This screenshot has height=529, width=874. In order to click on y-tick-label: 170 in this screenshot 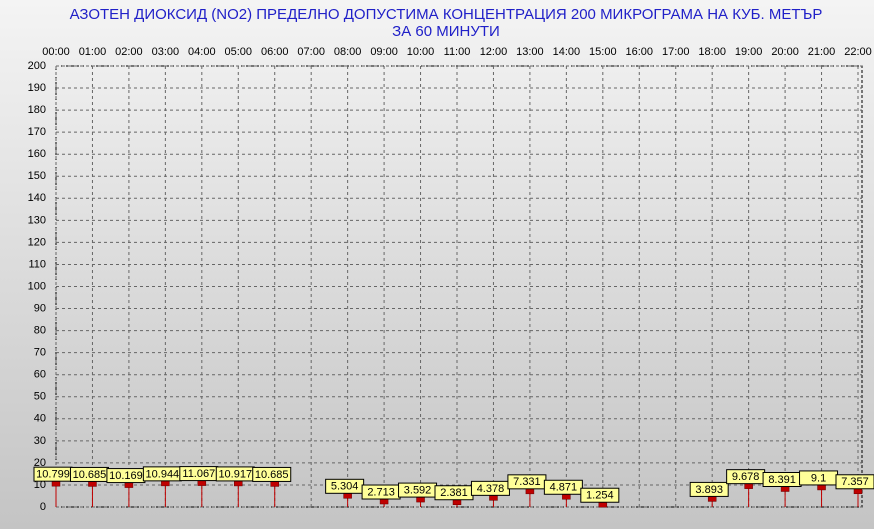, I will do `click(37, 132)`.